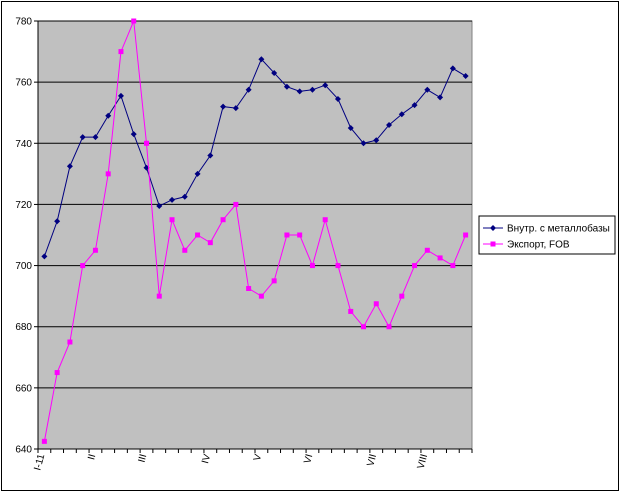 Image resolution: width=640 pixels, height=496 pixels. I want to click on legend-box, so click(547, 235).